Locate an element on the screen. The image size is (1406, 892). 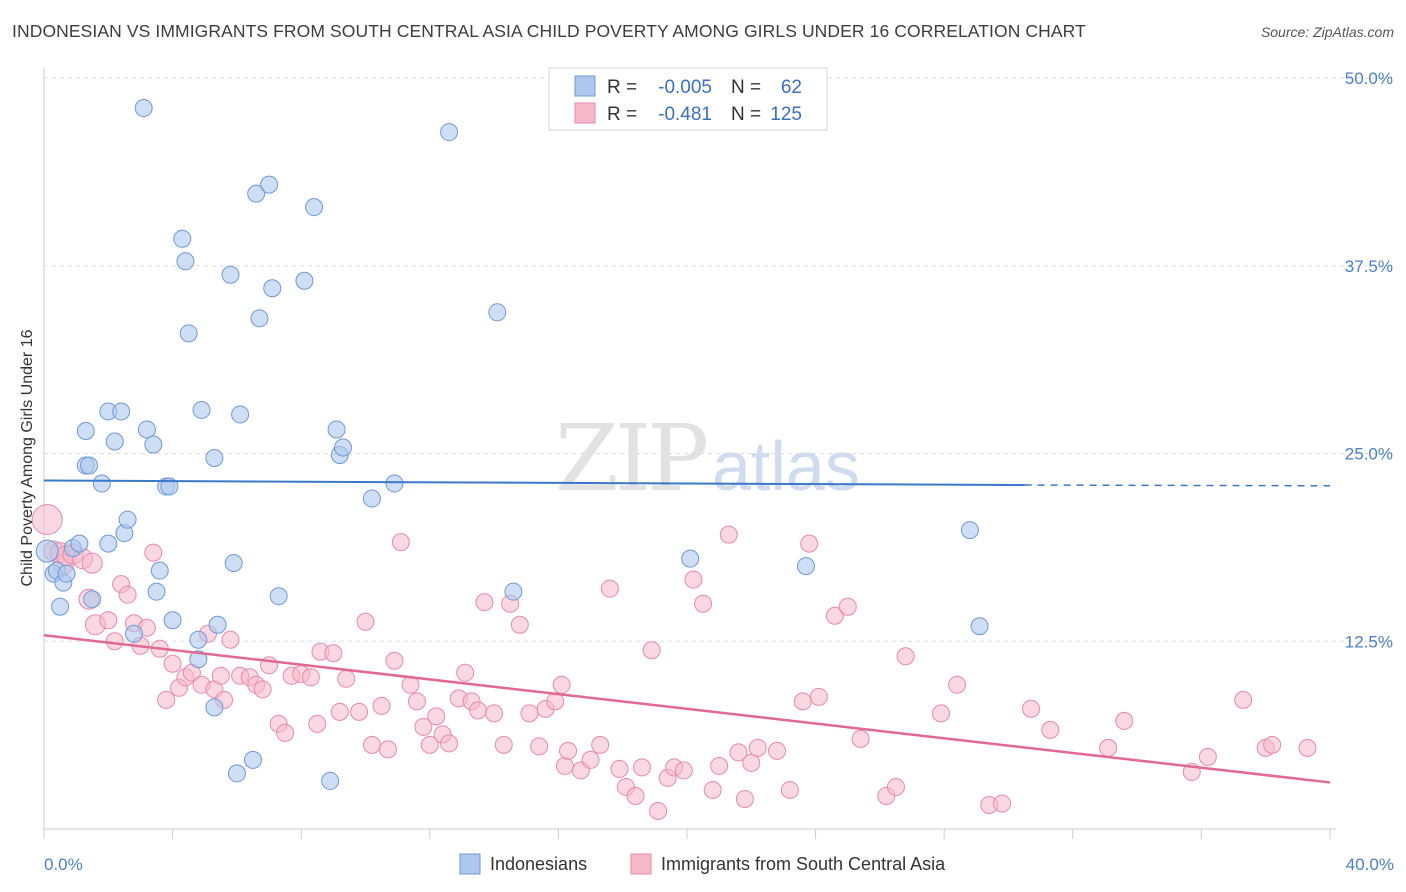
legend-r-label-2: R = is located at coordinates (622, 114).